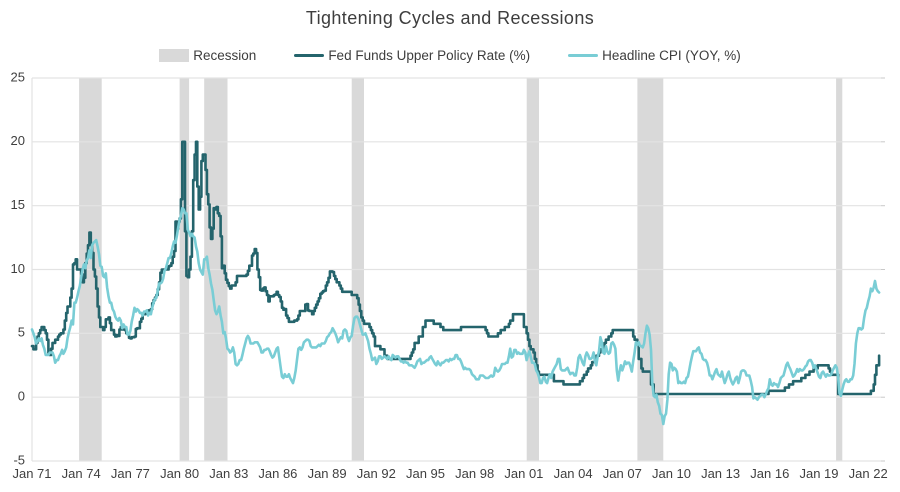 The height and width of the screenshot is (492, 900). Describe the element at coordinates (18, 268) in the screenshot. I see `y-tick-label: 10` at that location.